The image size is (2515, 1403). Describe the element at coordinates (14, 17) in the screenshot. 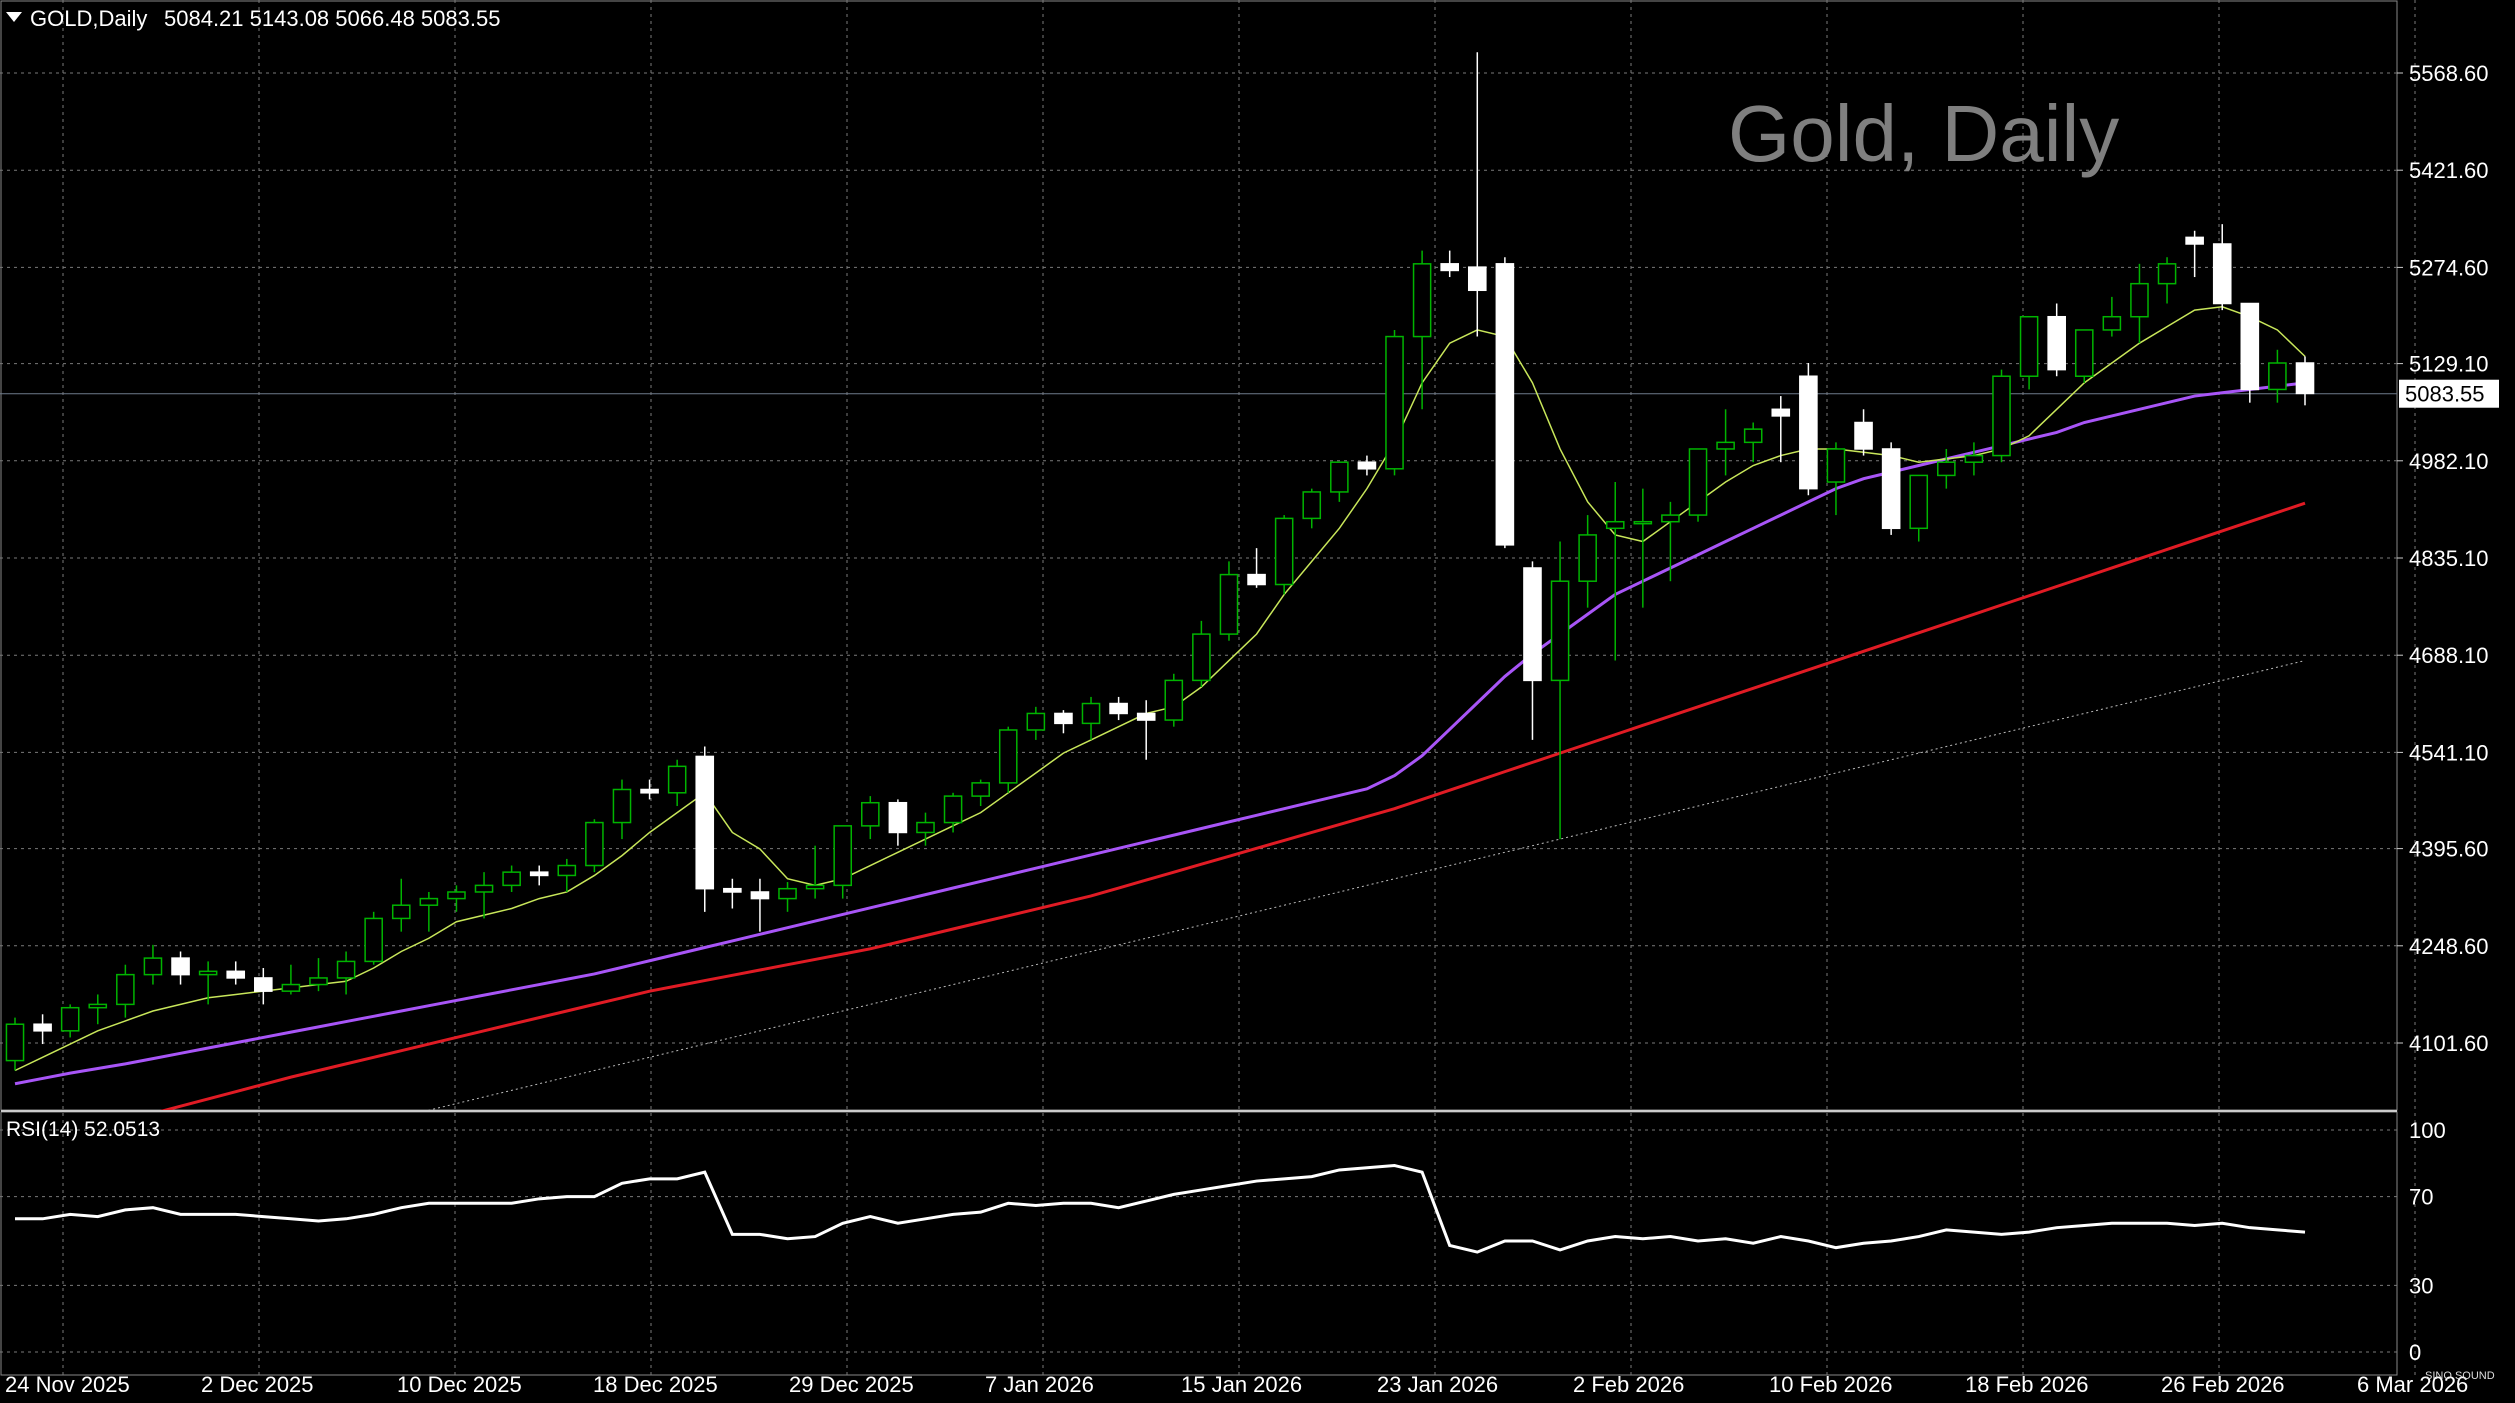

I see `chart-menu-icon` at that location.